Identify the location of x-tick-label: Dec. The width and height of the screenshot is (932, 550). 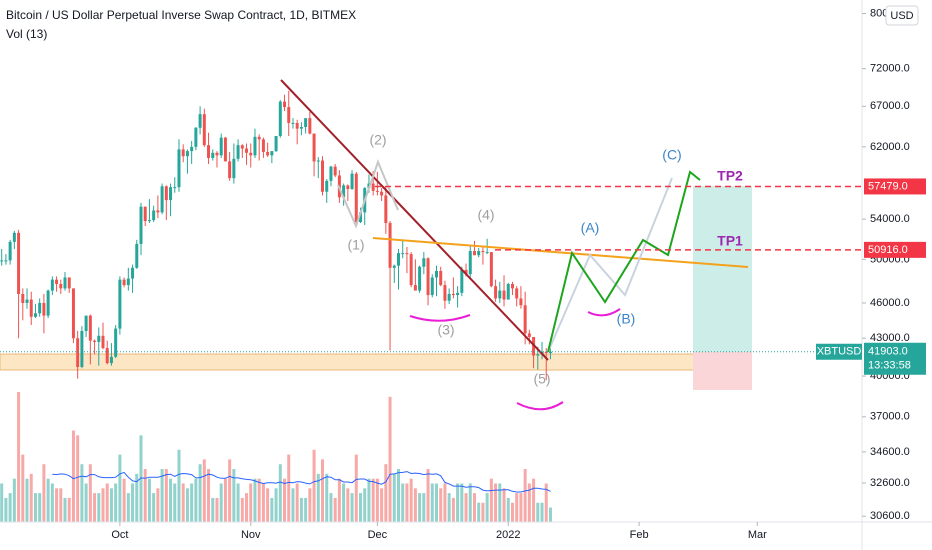
(378, 535).